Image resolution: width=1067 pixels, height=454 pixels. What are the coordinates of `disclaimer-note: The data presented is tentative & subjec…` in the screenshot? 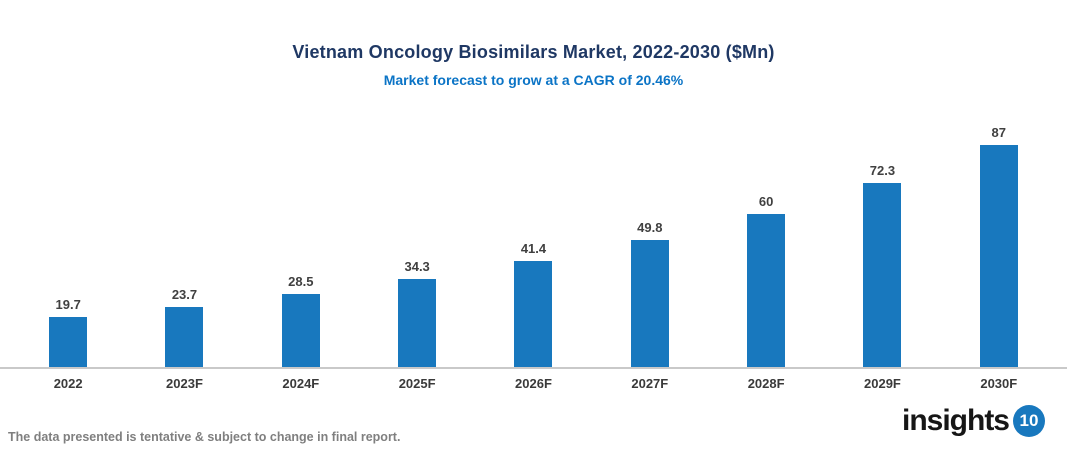 It's located at (204, 437).